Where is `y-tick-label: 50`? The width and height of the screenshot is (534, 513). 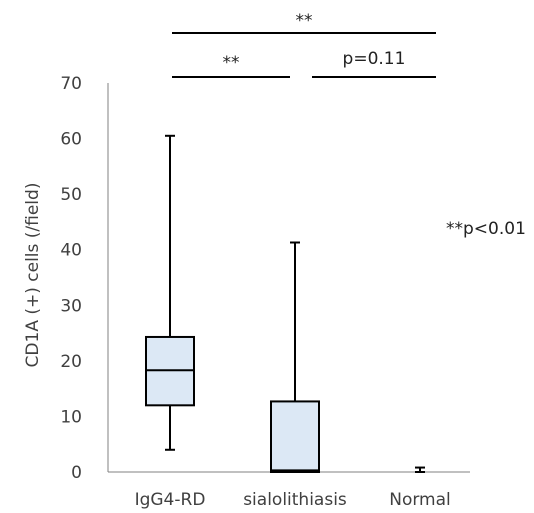
y-tick-label: 50 is located at coordinates (71, 195).